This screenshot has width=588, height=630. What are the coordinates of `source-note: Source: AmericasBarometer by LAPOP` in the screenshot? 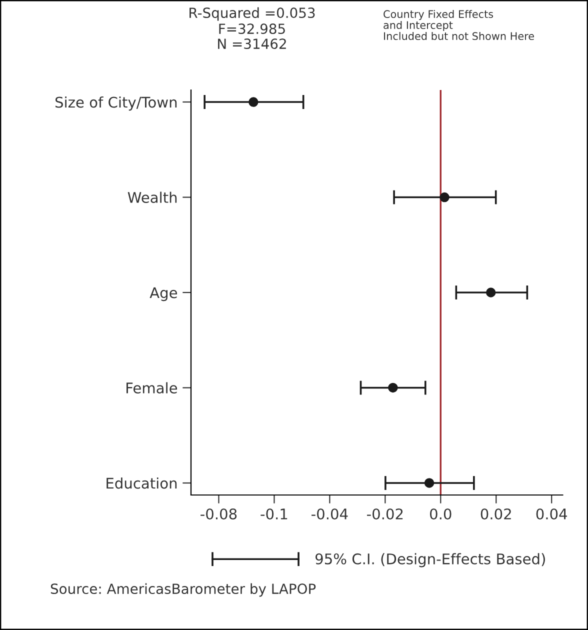 It's located at (183, 590).